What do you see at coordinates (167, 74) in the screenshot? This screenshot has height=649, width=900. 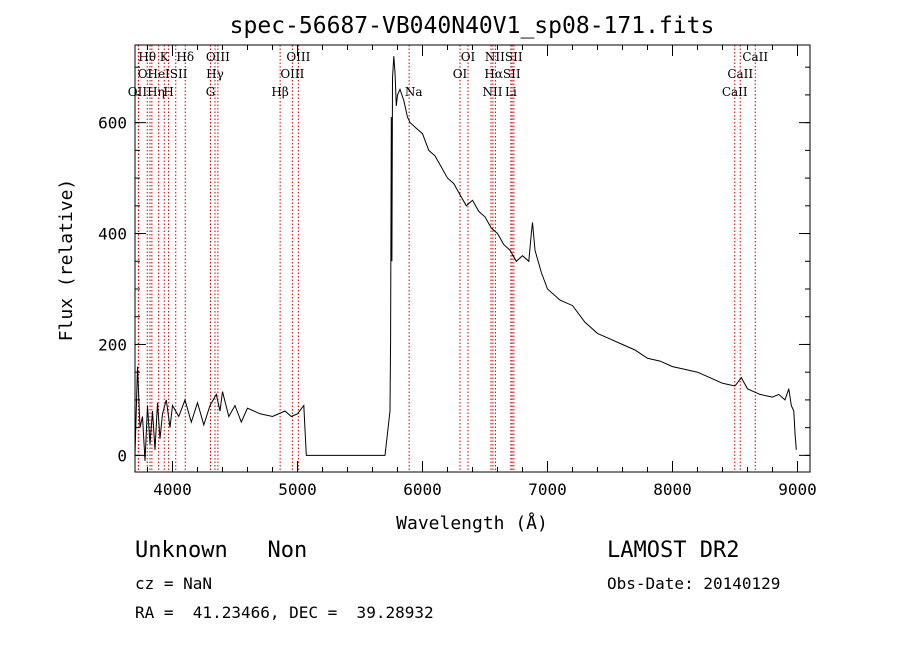 I see `line-label: HeISII` at bounding box center [167, 74].